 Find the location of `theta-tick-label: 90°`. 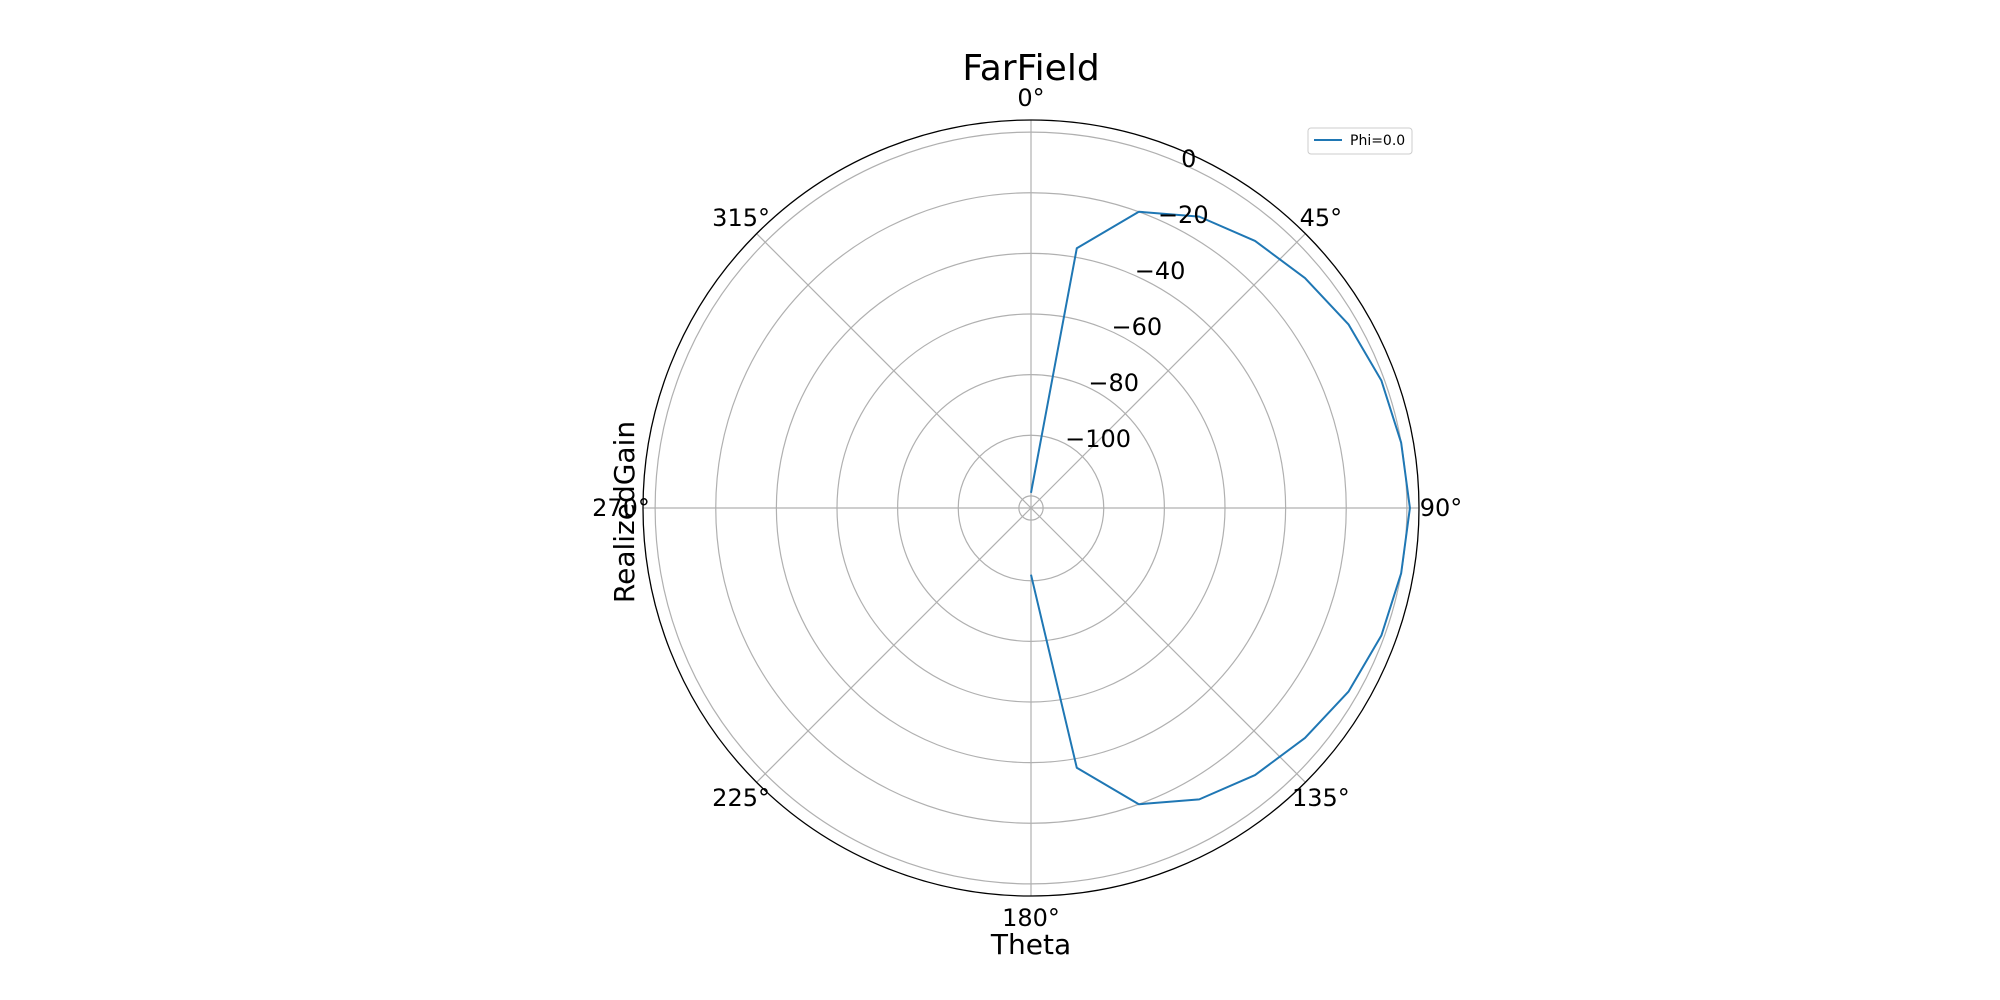

theta-tick-label: 90° is located at coordinates (1441, 508).